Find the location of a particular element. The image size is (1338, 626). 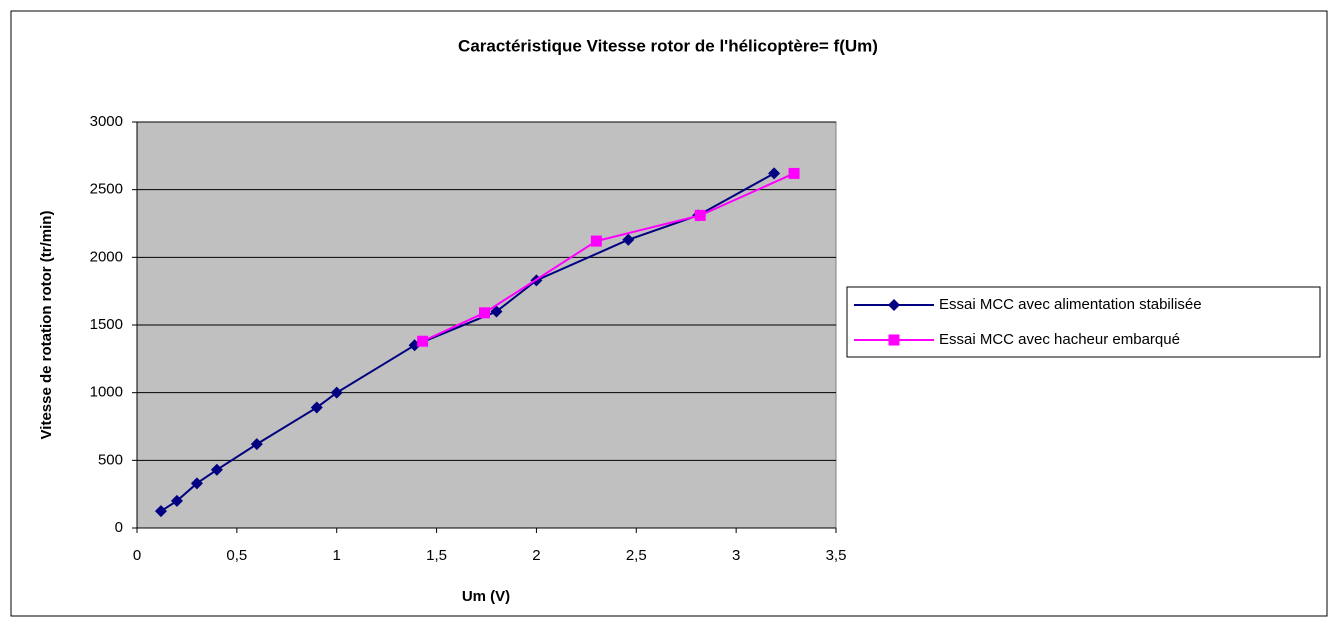

x-tick-label: 1 is located at coordinates (337, 555).